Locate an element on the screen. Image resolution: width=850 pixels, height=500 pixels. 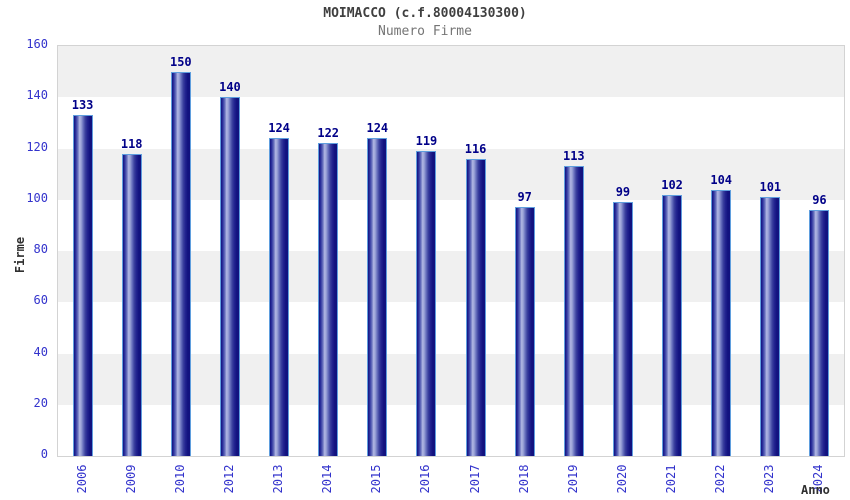
x-tick-label: 2013 is located at coordinates (278, 479).